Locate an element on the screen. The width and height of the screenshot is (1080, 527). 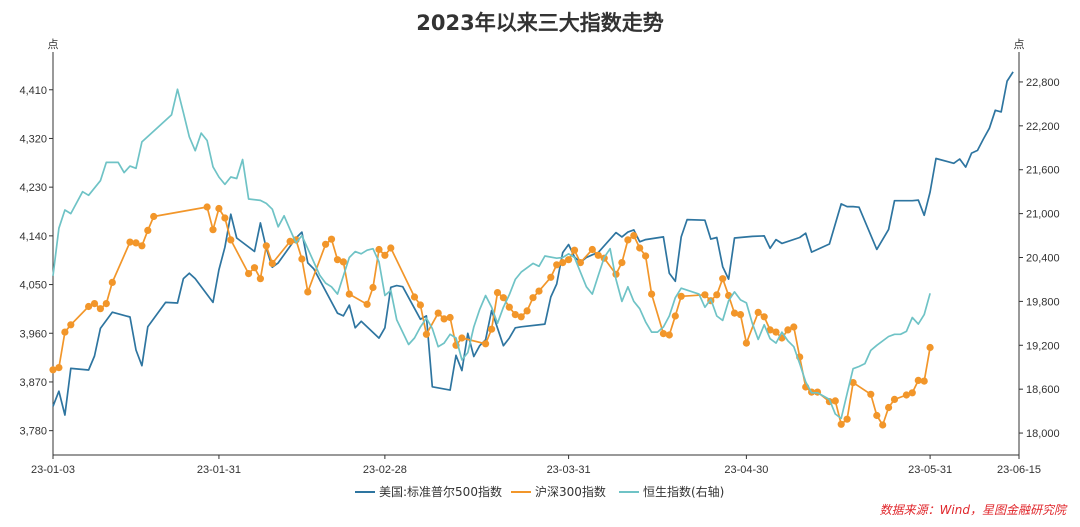
right-tick-label: 20,400 is located at coordinates (1043, 259).